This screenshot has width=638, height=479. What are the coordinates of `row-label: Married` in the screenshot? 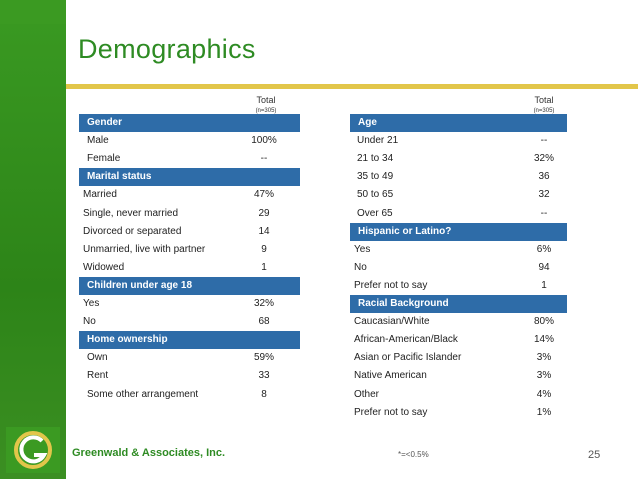 It's located at (100, 195).